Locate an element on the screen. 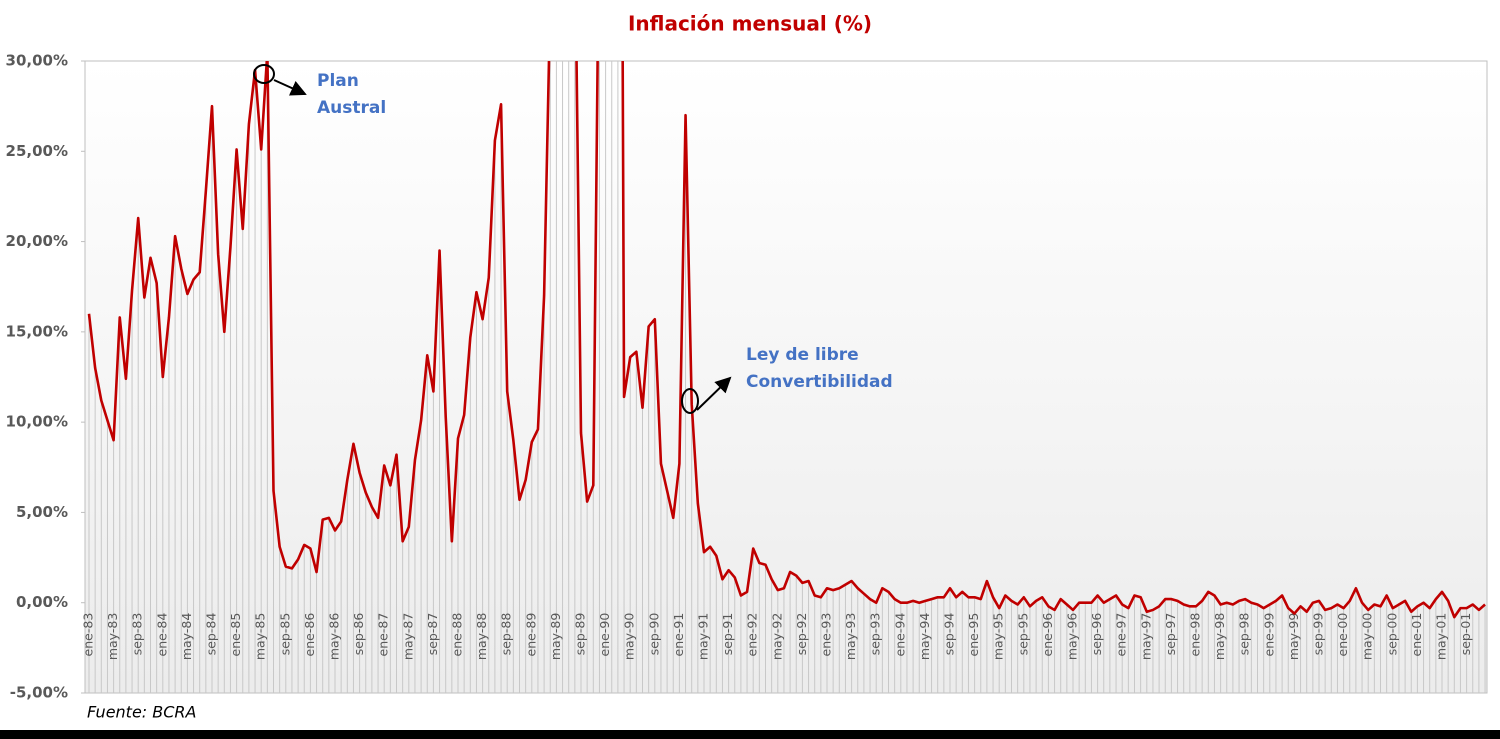 This screenshot has width=1500, height=739. y-tick-label: 10,00% is located at coordinates (37, 422).